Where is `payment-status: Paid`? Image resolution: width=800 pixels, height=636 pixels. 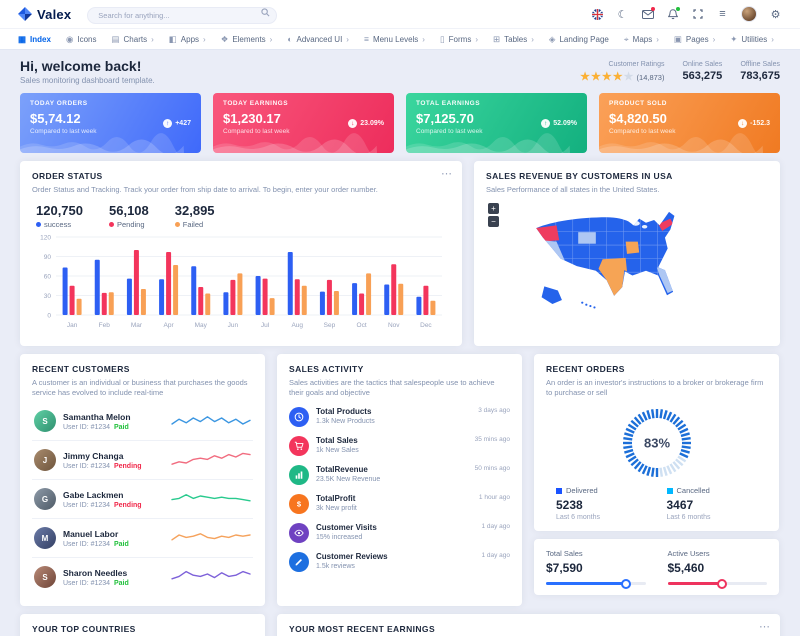 payment-status: Paid is located at coordinates (121, 583).